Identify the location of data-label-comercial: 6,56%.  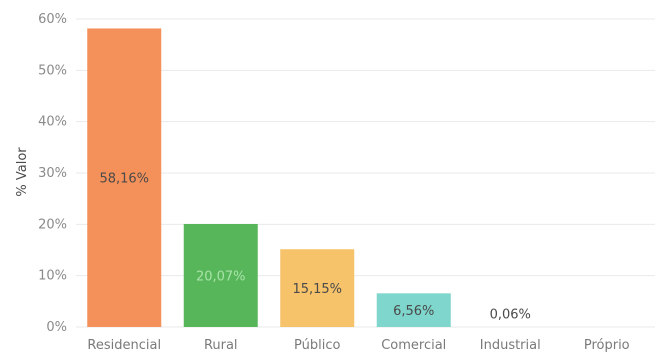
(413, 311).